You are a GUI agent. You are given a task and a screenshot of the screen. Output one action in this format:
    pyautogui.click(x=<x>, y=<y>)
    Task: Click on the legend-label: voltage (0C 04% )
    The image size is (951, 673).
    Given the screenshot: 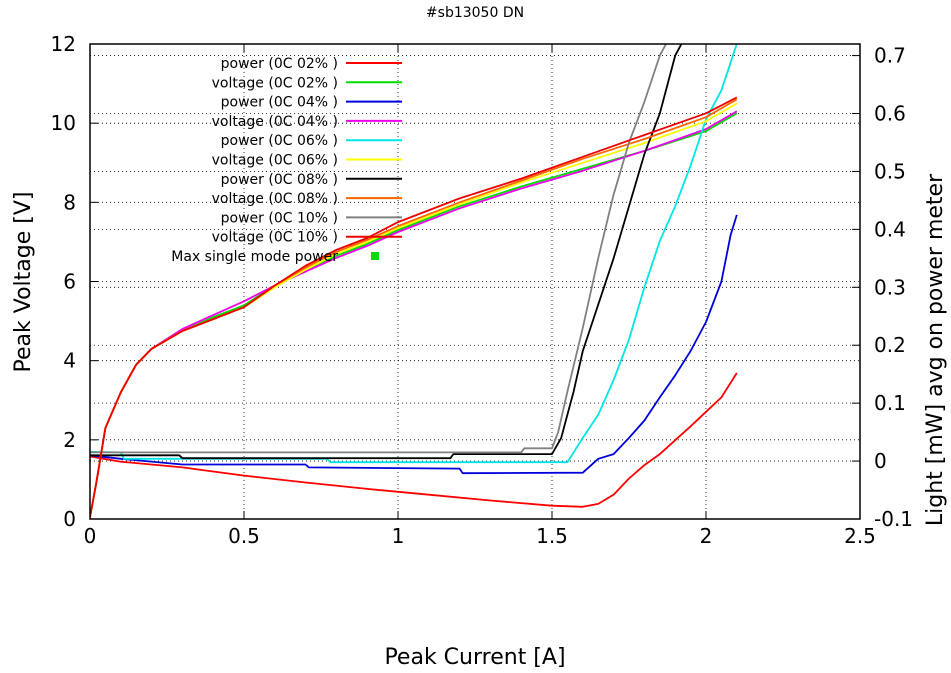 What is the action you would take?
    pyautogui.click(x=275, y=122)
    